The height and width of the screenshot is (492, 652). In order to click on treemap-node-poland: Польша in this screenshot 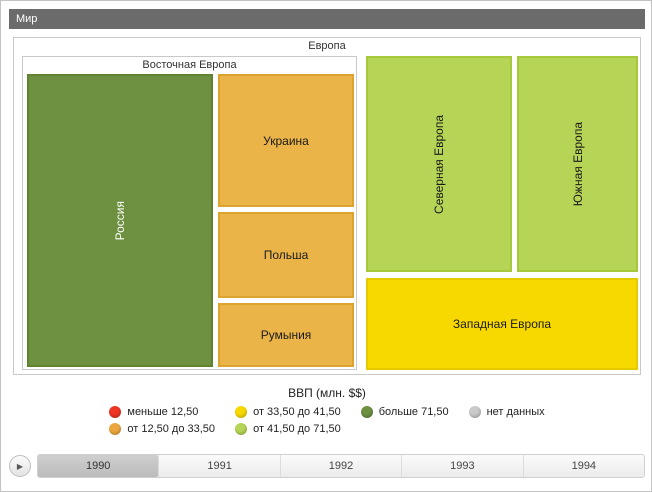, I will do `click(286, 255)`.